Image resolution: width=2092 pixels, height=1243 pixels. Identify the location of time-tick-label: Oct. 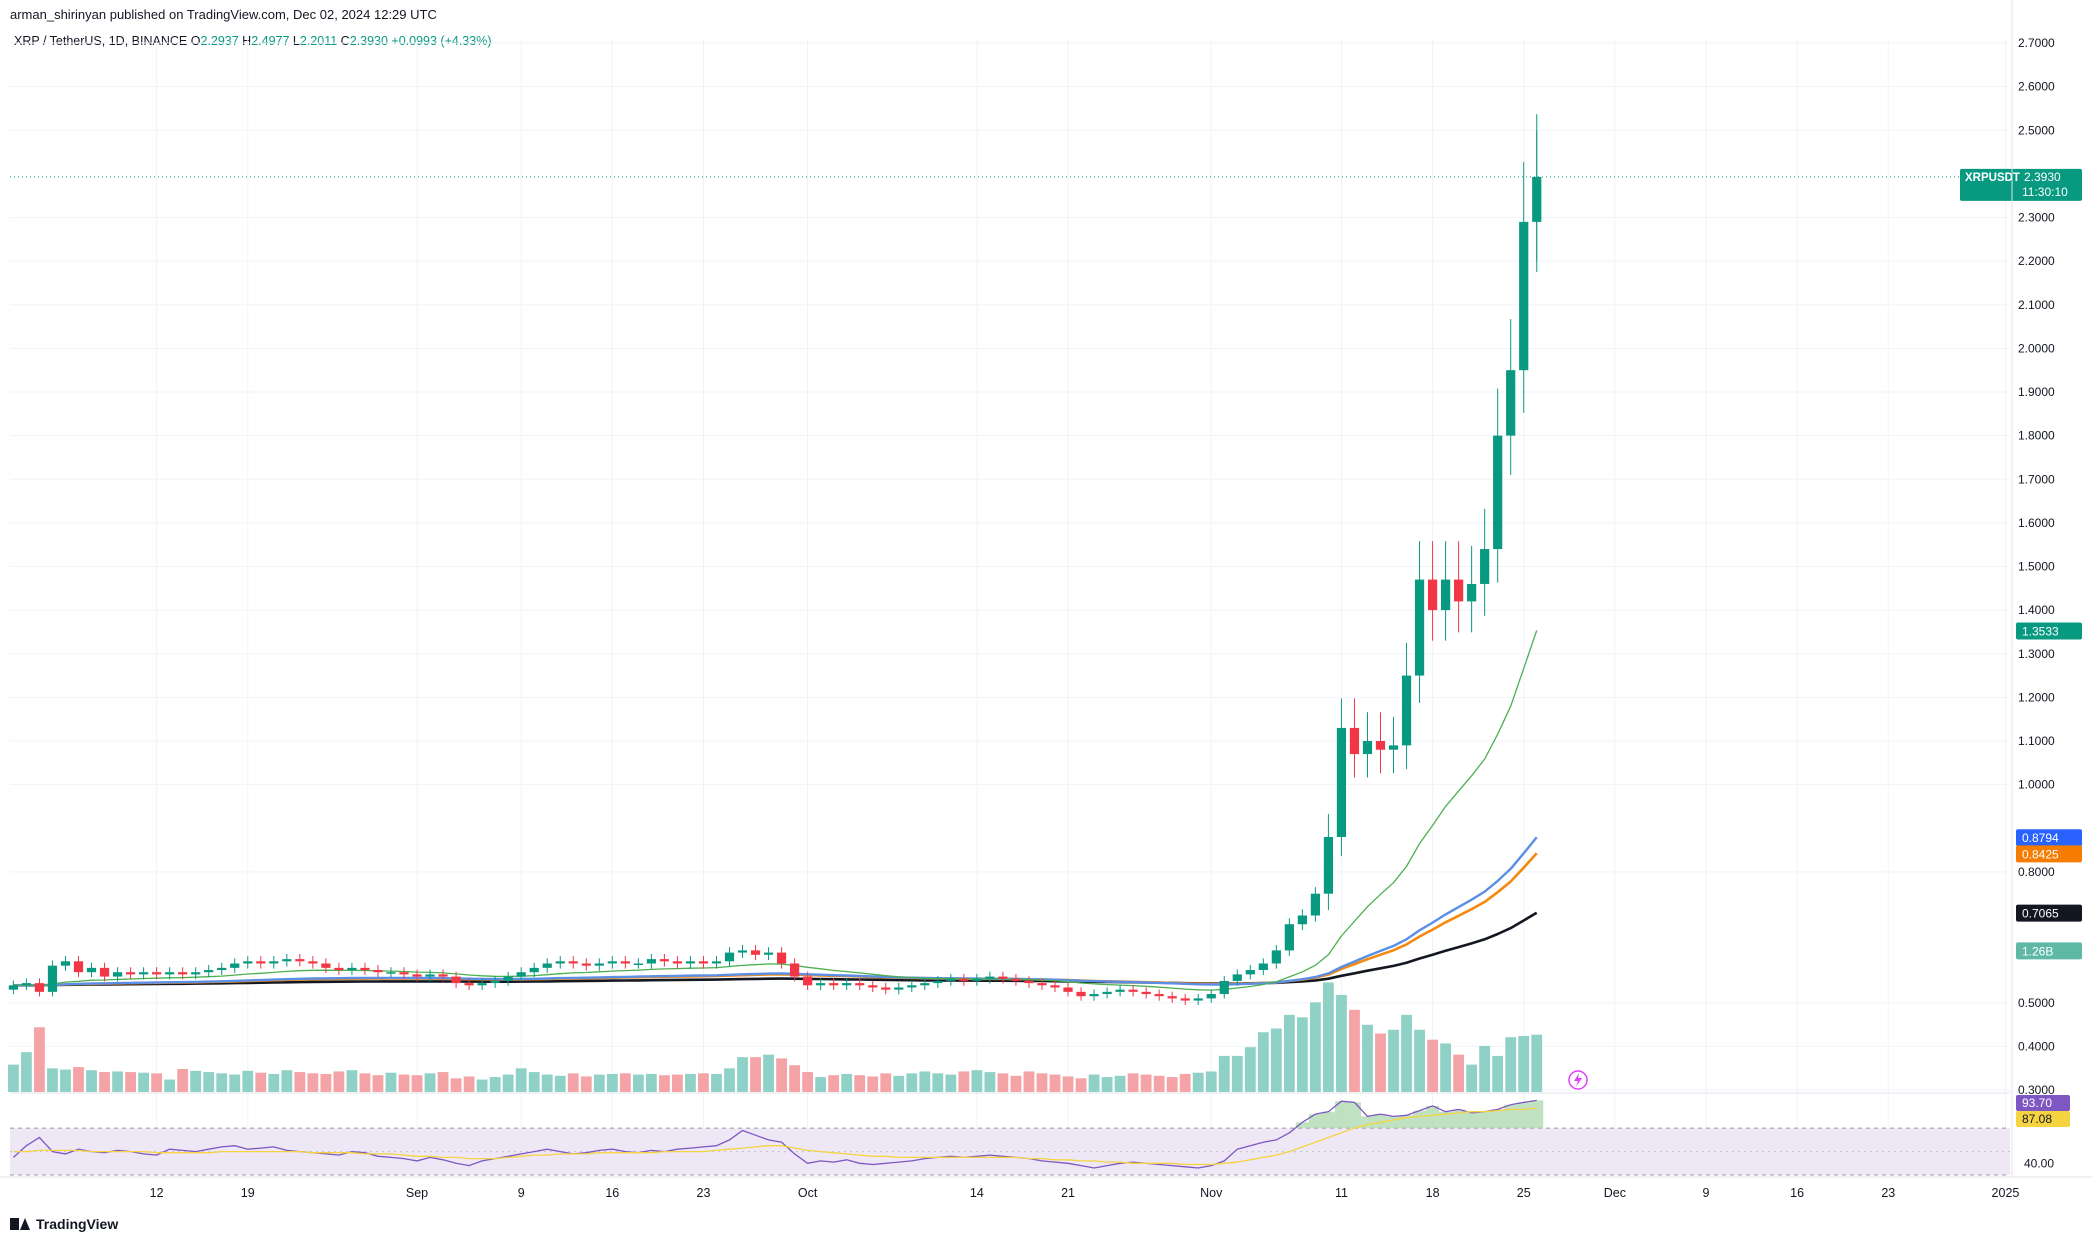
(808, 1193).